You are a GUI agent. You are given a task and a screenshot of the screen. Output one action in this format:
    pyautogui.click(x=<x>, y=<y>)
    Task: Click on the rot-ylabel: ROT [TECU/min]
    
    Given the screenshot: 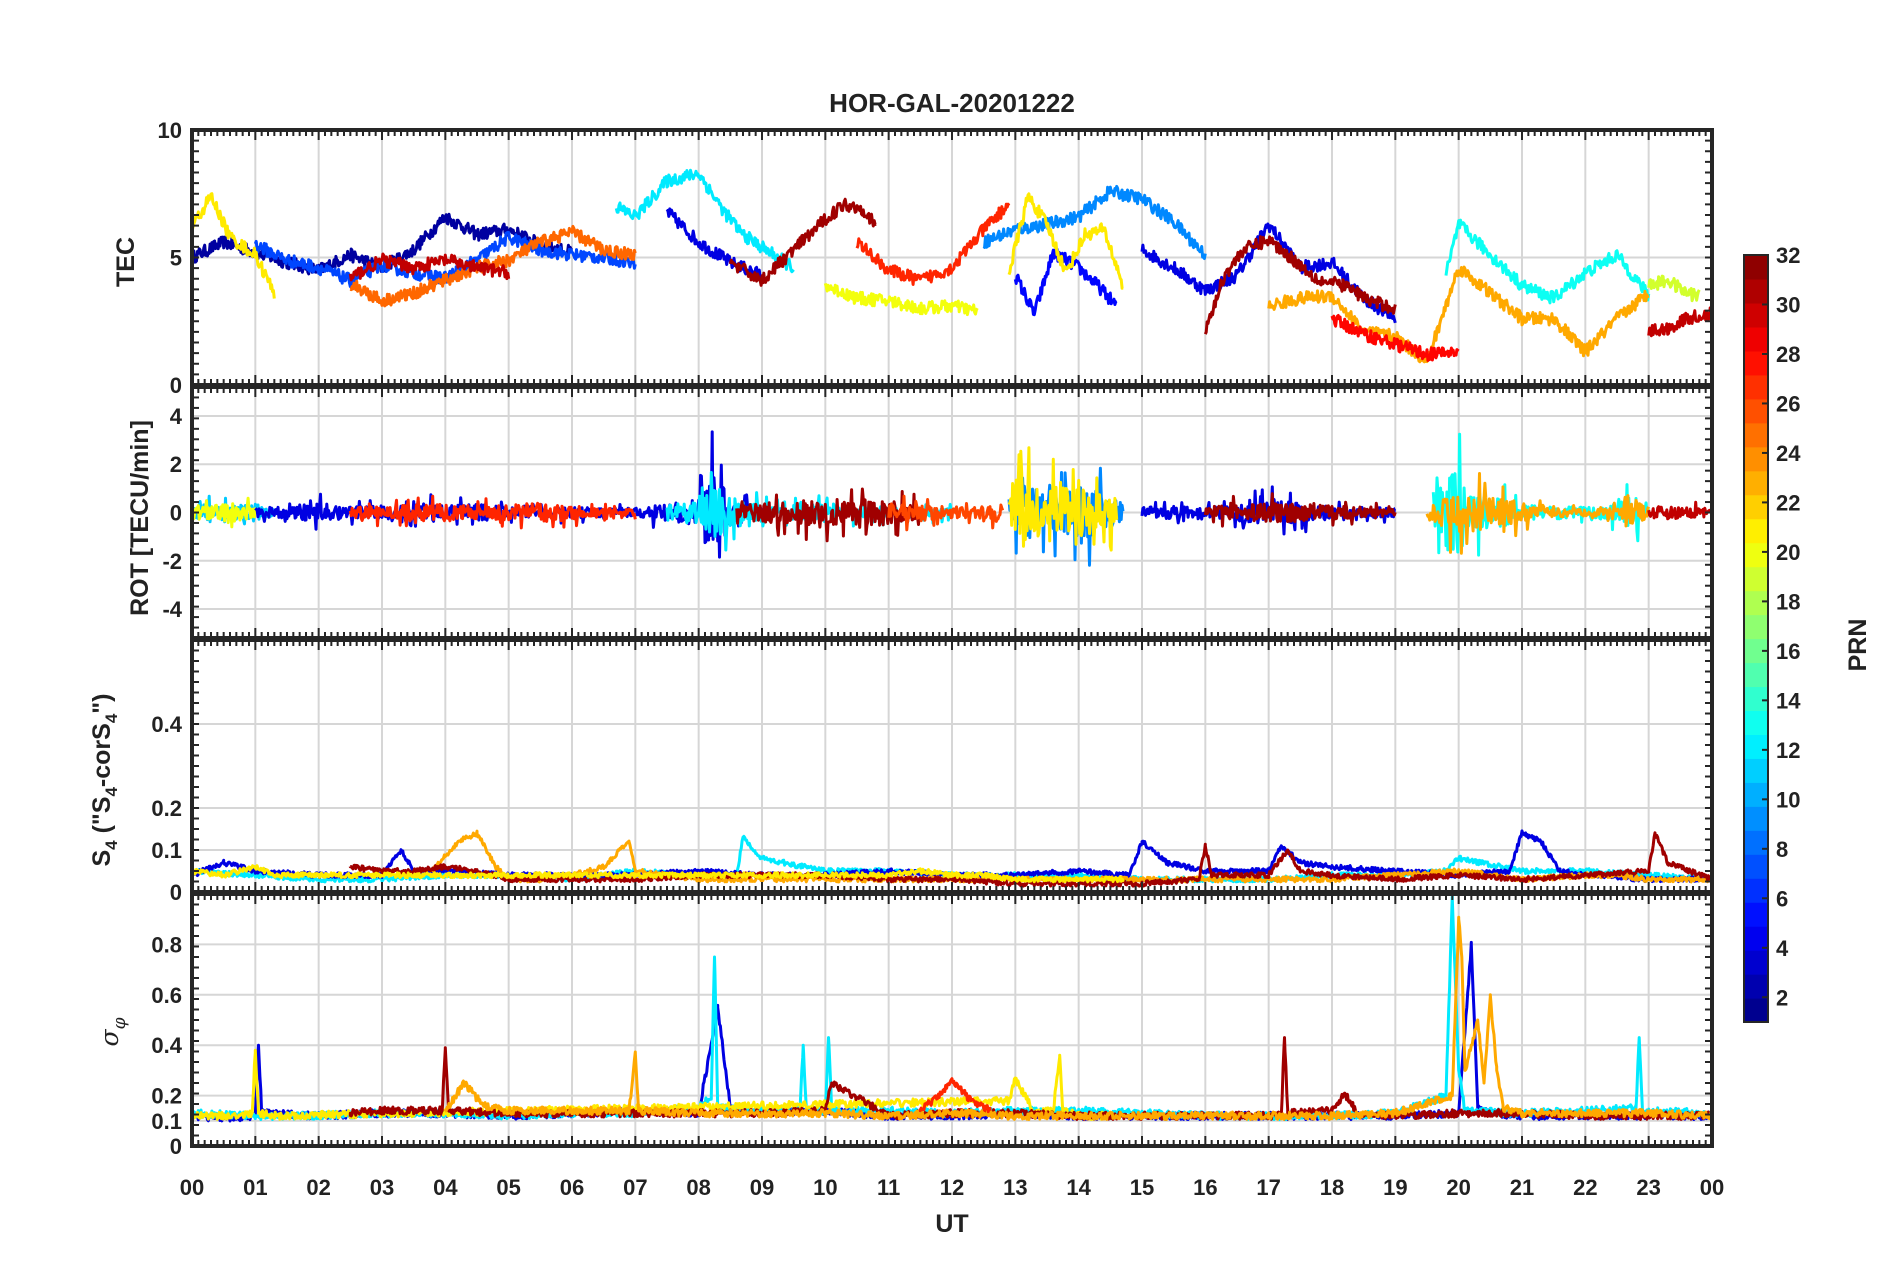 What is the action you would take?
    pyautogui.click(x=140, y=518)
    